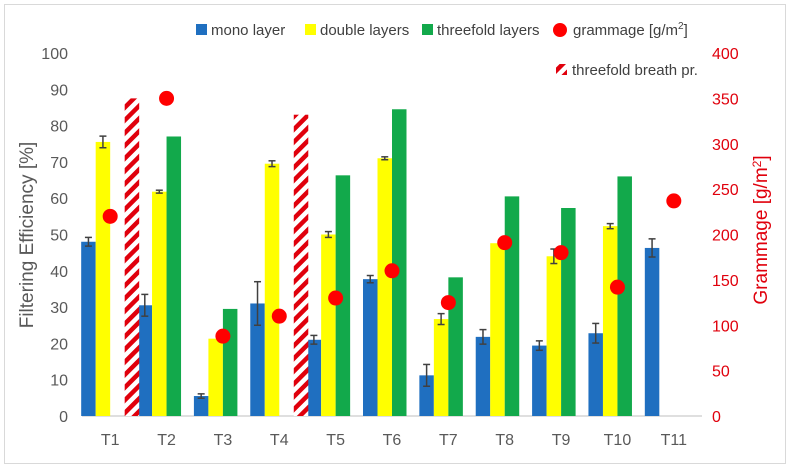  Describe the element at coordinates (448, 440) in the screenshot. I see `x-tick-label: T7` at that location.